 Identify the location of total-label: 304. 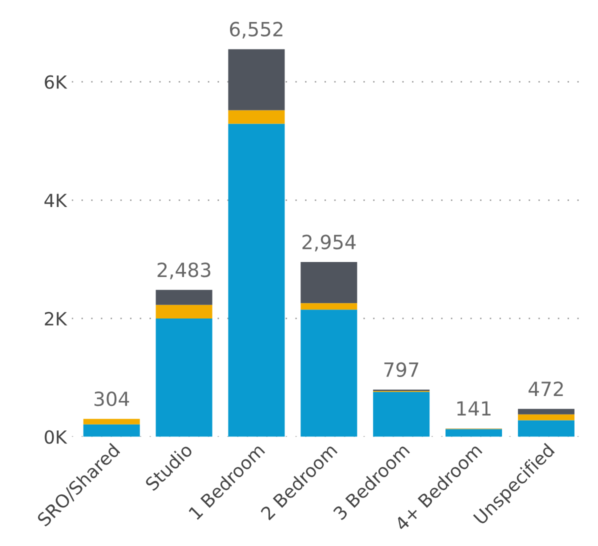
(112, 398).